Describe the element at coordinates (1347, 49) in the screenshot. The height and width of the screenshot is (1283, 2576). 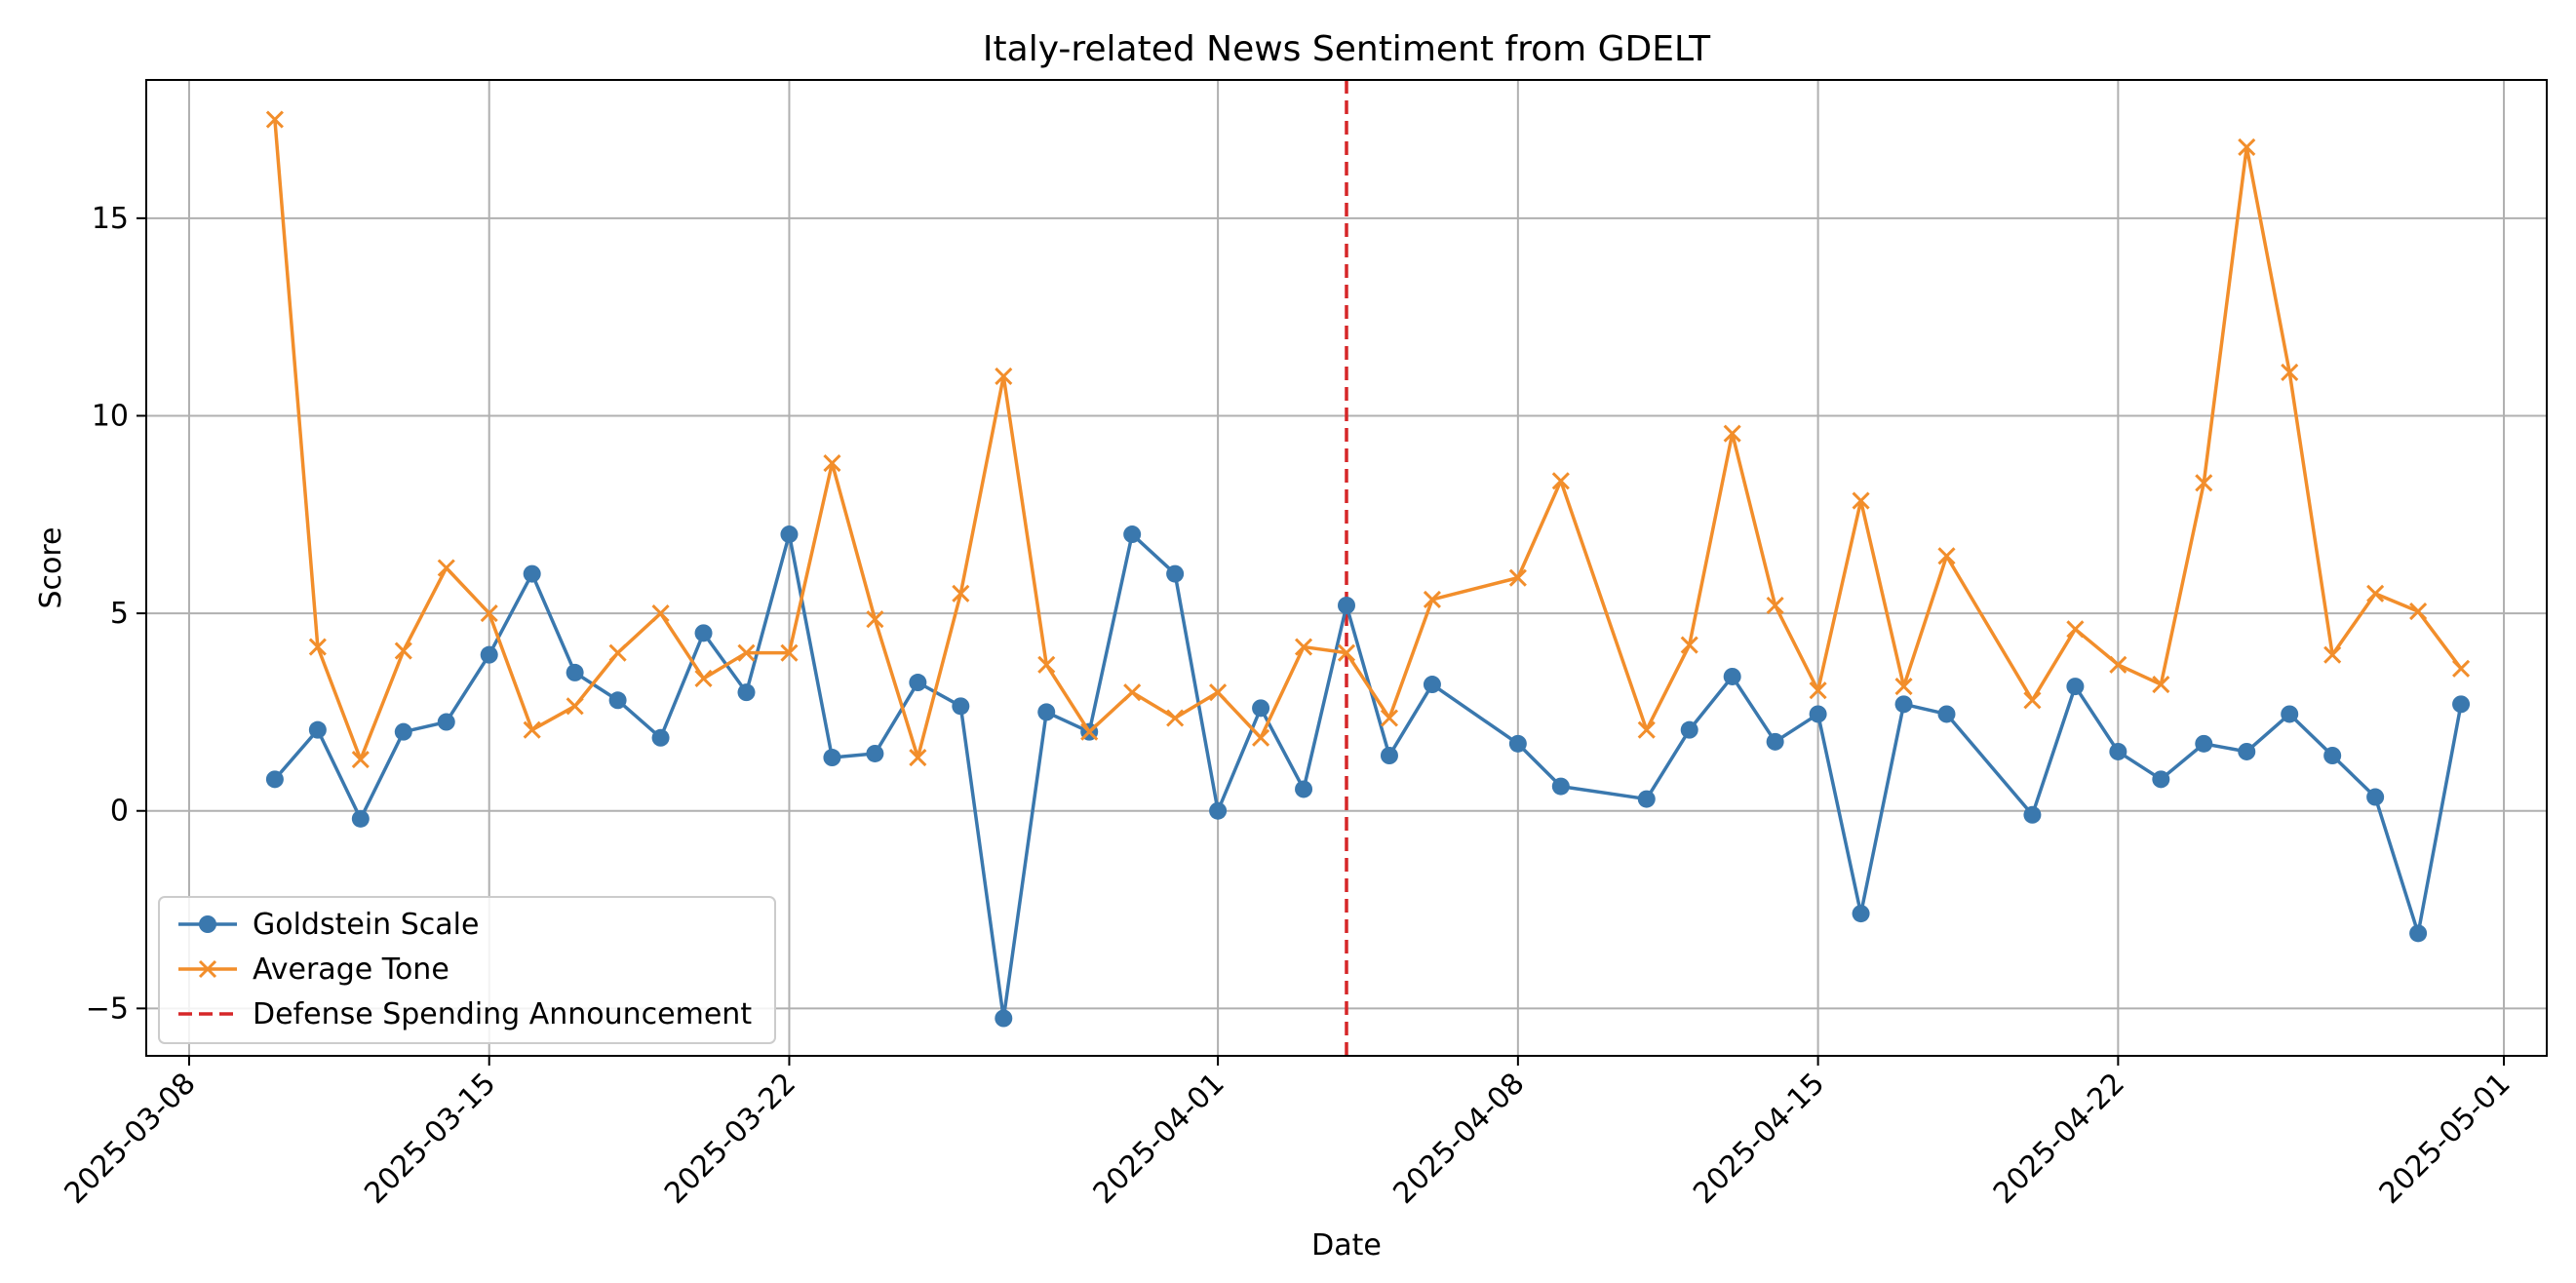
I see `chart-title: Italy-related News Sentiment from GDELT` at that location.